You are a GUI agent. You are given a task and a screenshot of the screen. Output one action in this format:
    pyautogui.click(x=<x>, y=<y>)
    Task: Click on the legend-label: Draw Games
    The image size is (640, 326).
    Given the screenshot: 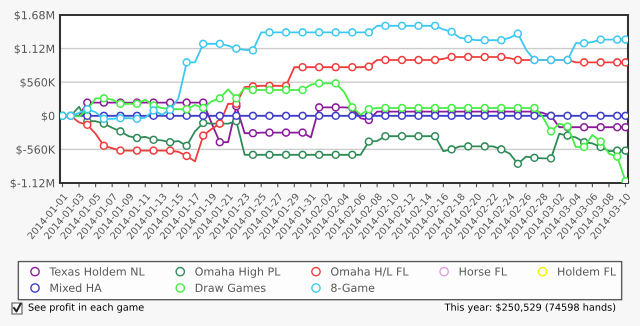 What is the action you would take?
    pyautogui.click(x=231, y=288)
    